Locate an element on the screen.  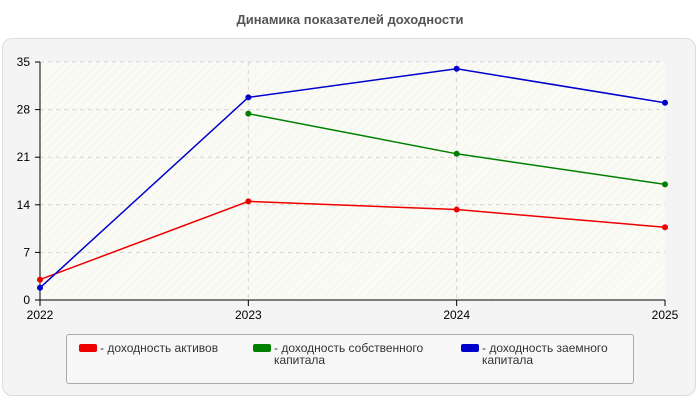
y-tick-label: 7 is located at coordinates (26, 252).